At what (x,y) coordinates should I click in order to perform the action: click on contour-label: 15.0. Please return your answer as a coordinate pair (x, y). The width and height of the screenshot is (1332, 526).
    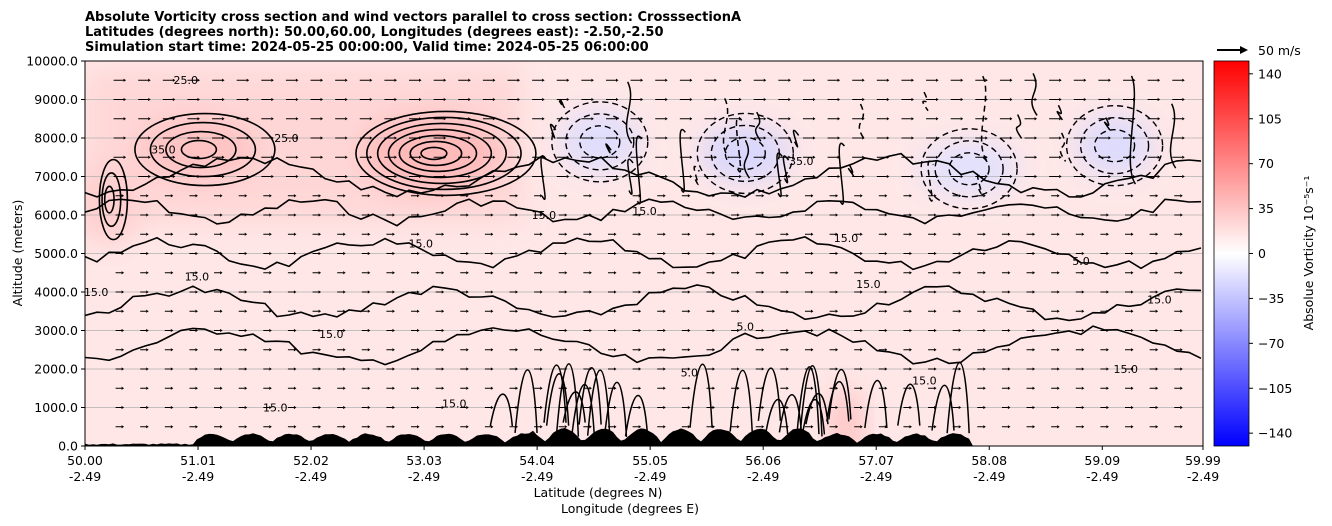
    Looking at the image, I should click on (544, 215).